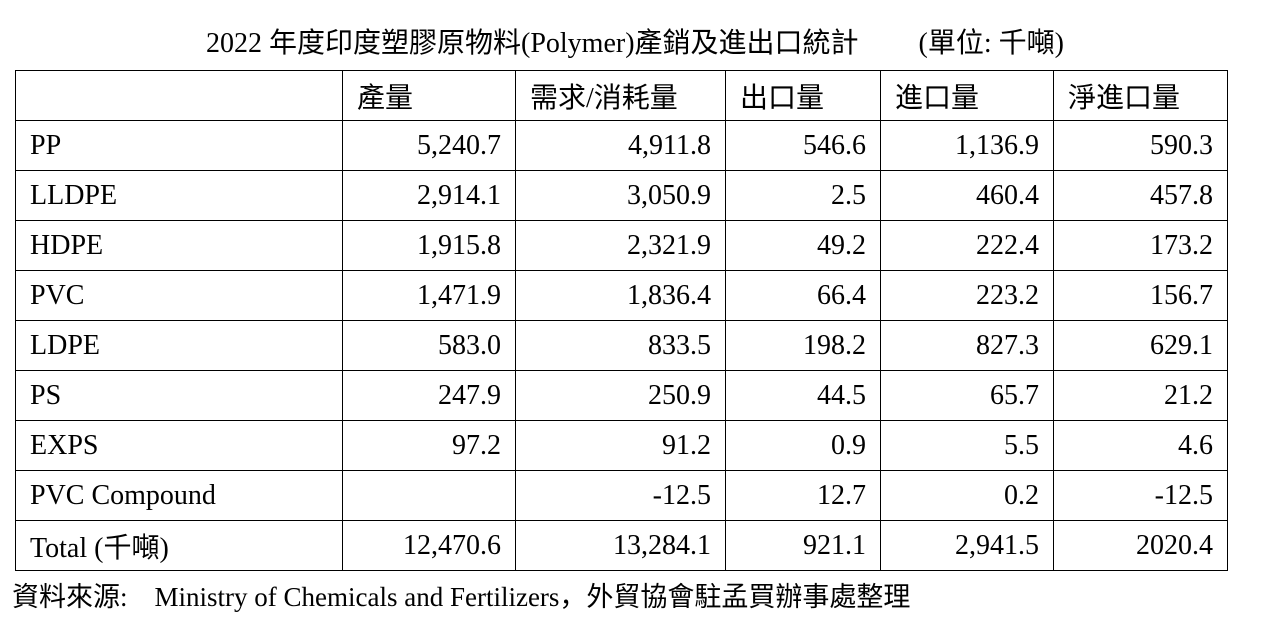  Describe the element at coordinates (967, 445) in the screenshot. I see `cell: 5.5` at that location.